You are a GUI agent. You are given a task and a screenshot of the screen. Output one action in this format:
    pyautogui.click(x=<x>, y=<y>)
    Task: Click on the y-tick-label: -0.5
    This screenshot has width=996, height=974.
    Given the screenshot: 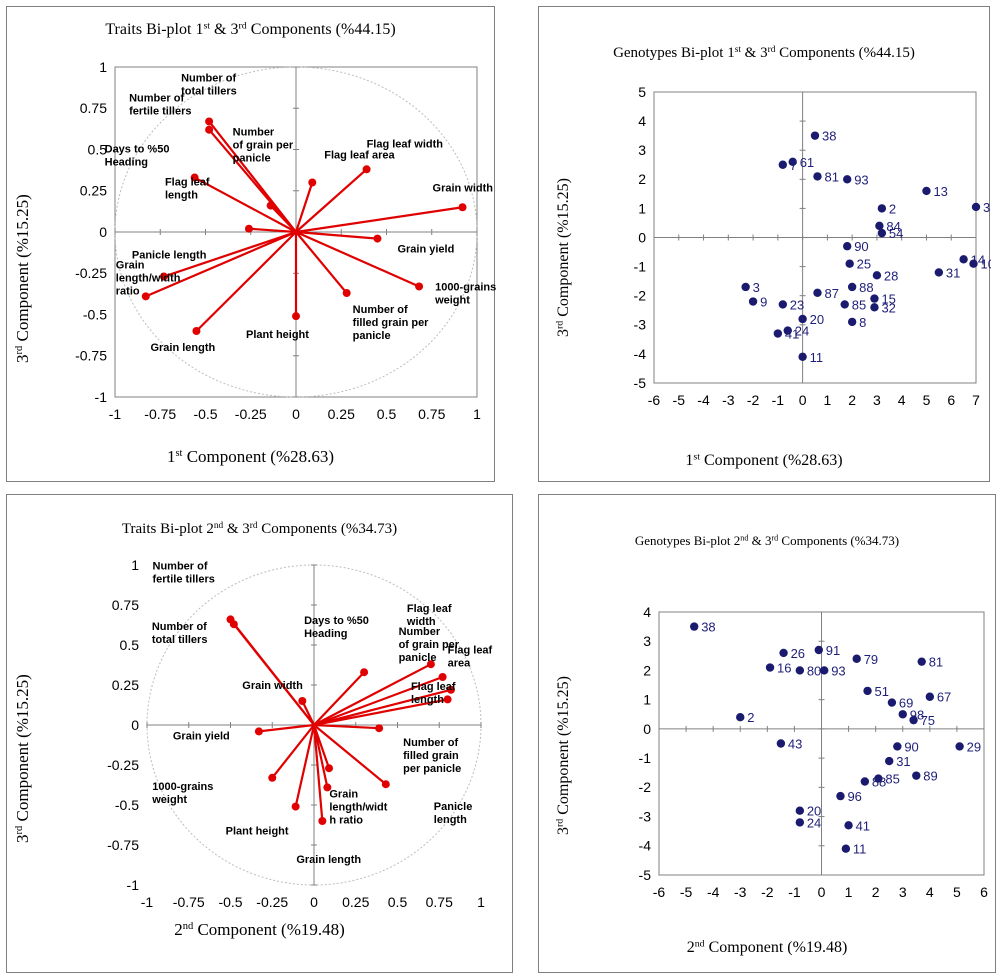 What is the action you would take?
    pyautogui.click(x=95, y=314)
    